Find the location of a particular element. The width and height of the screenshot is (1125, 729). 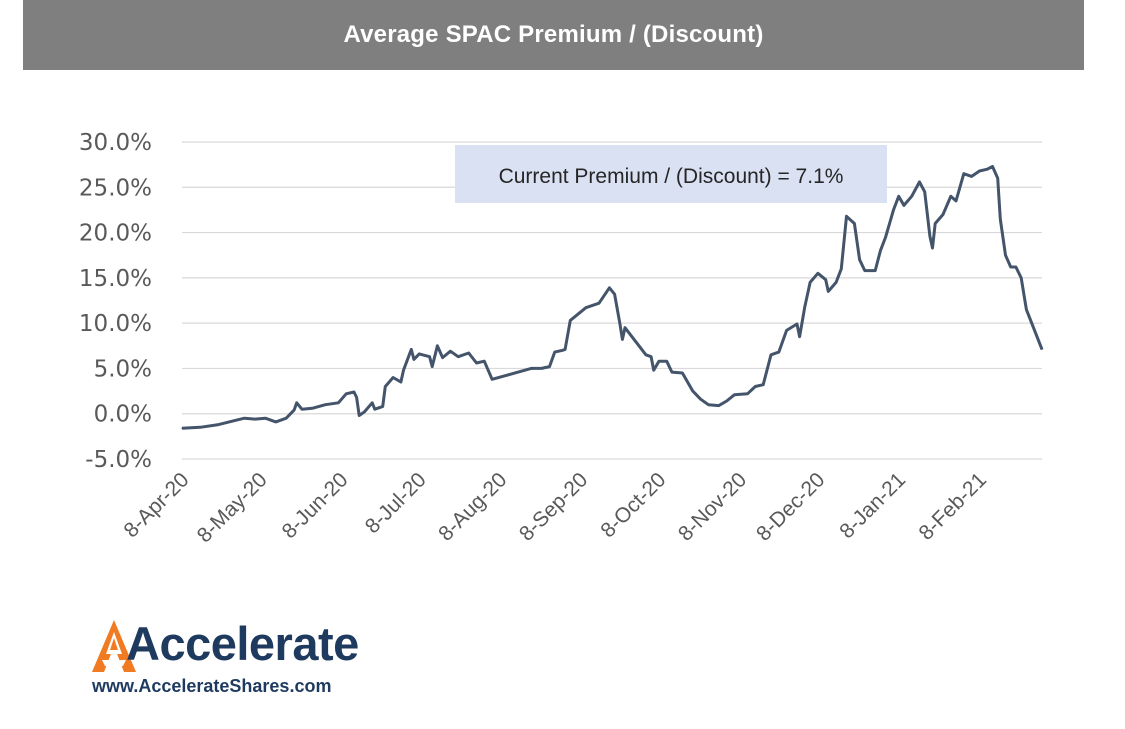

y-tick-label: 20.0% is located at coordinates (115, 234).